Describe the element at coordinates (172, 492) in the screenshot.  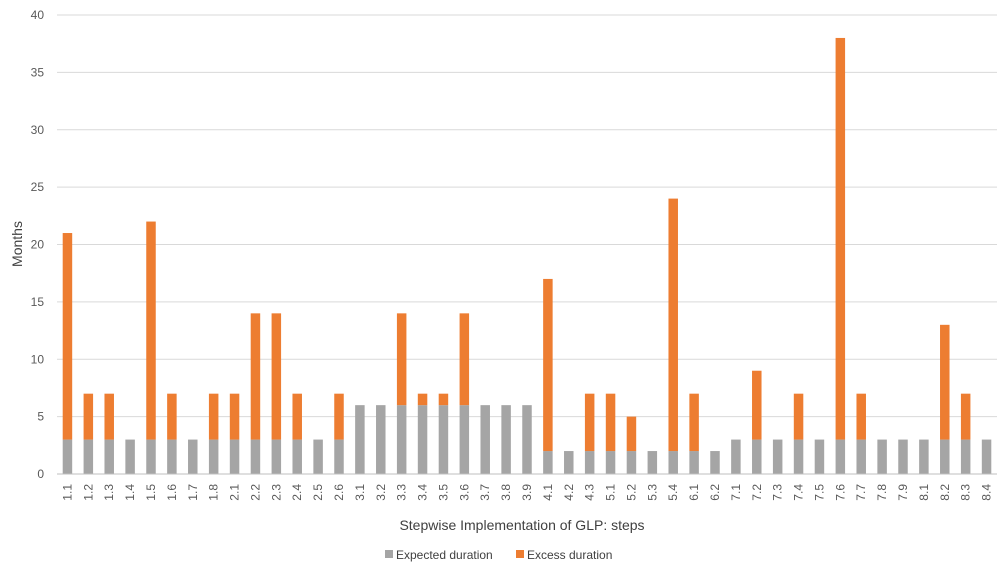
I see `x-tick-label: 1.6` at that location.